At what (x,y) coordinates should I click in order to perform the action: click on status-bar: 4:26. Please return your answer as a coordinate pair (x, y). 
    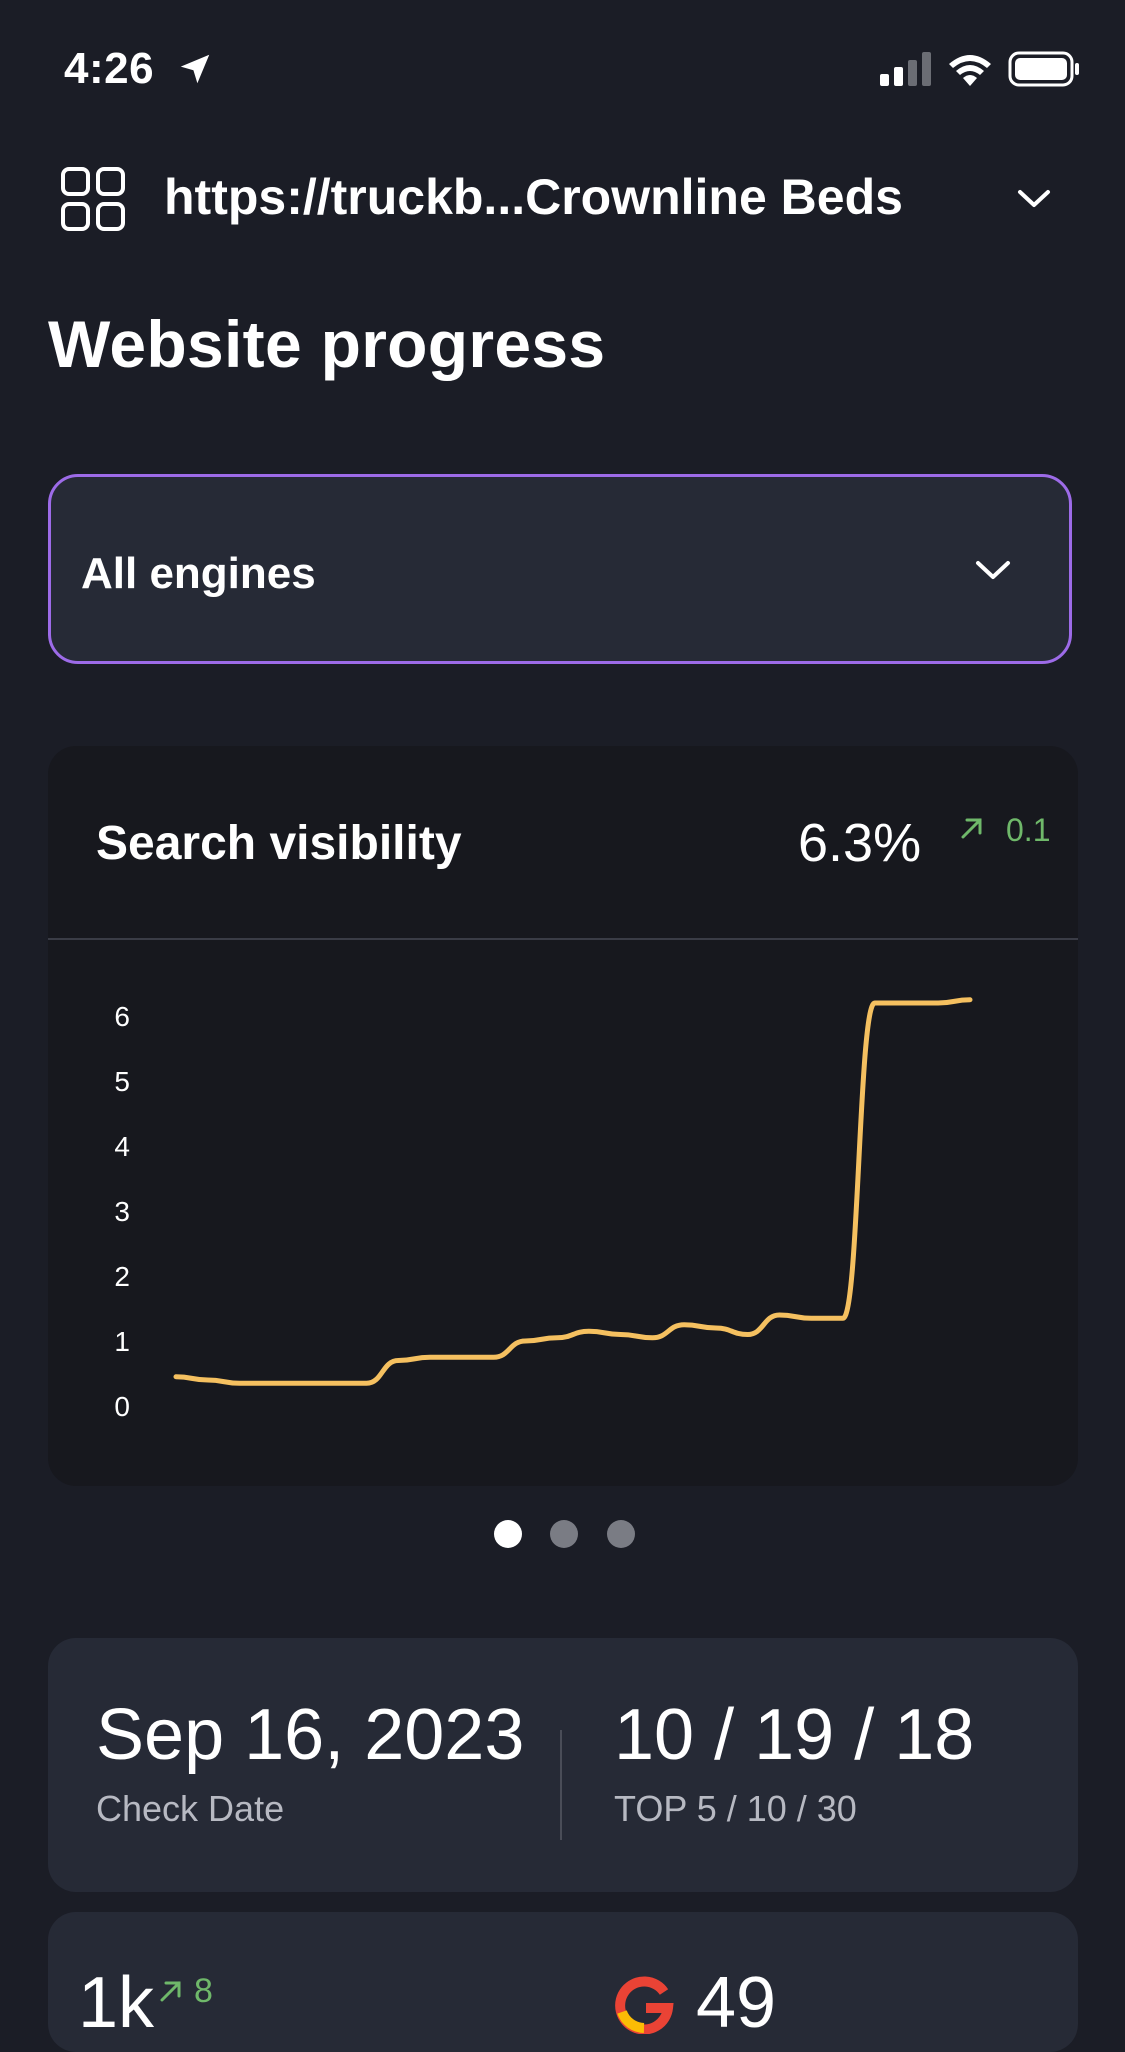
    Looking at the image, I should click on (562, 70).